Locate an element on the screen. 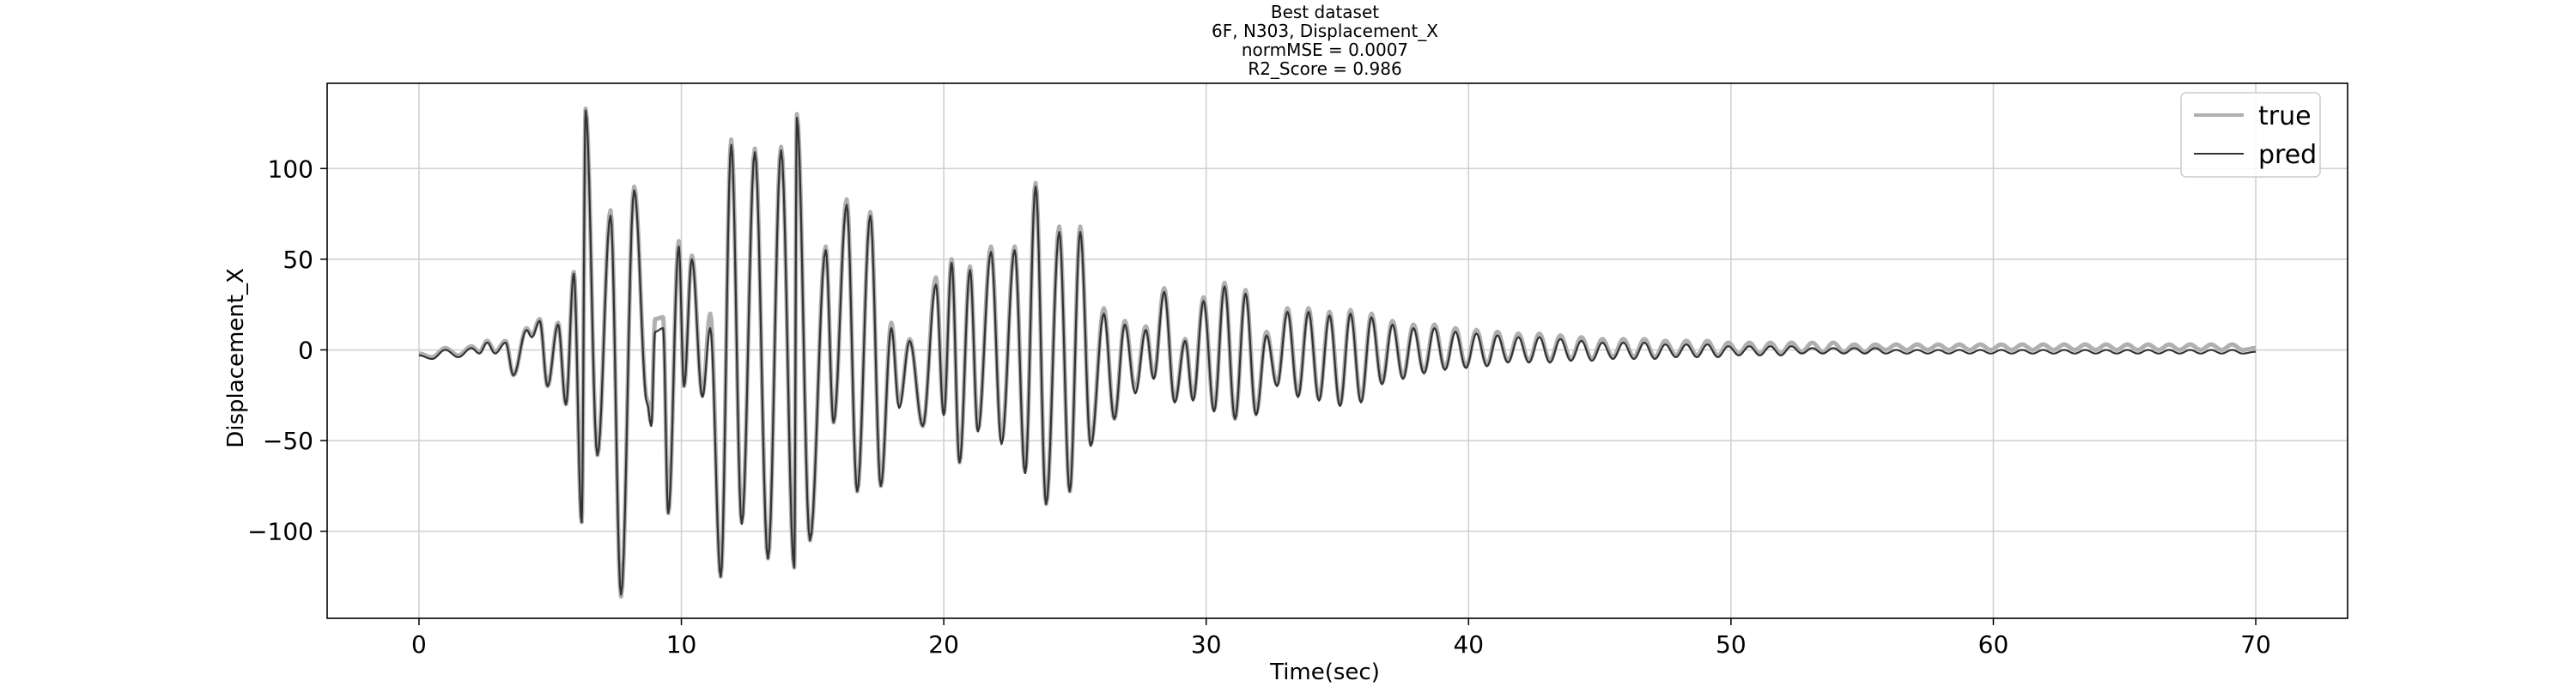 The image size is (2576, 687). x-tick-label: 60 is located at coordinates (1994, 644).